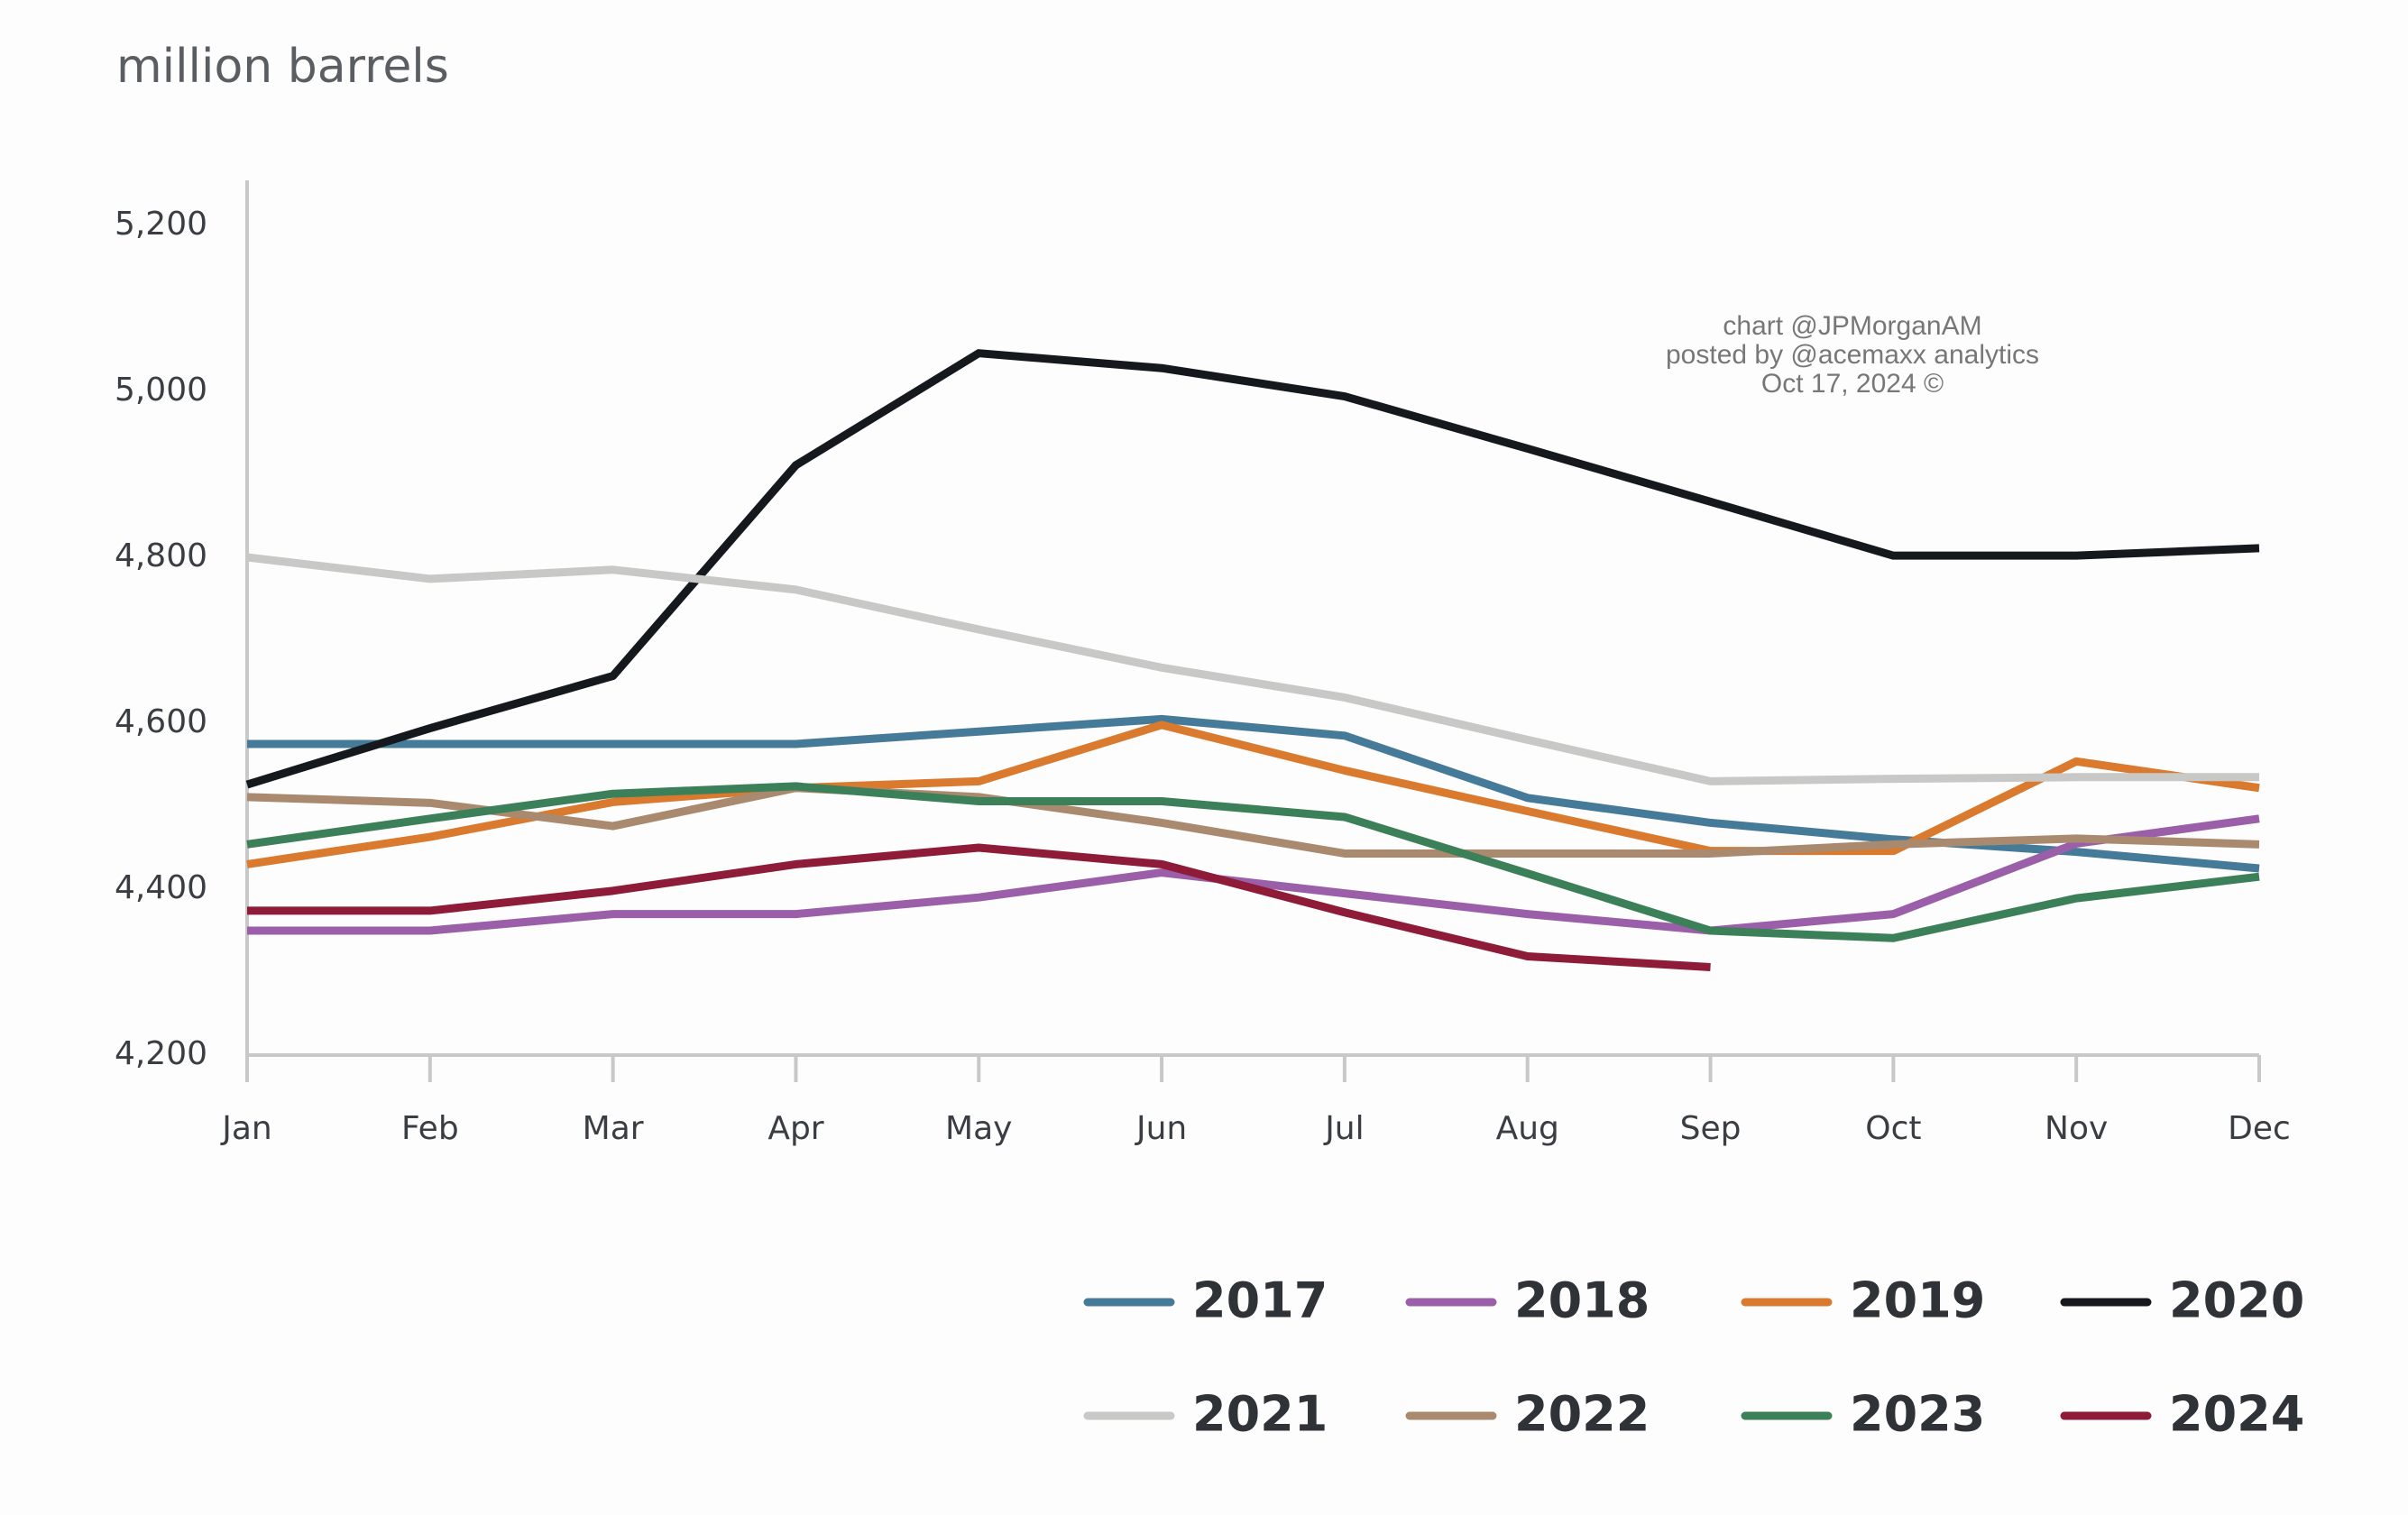 Image resolution: width=2408 pixels, height=1515 pixels. What do you see at coordinates (1893, 1129) in the screenshot?
I see `x-tick-label: Oct` at bounding box center [1893, 1129].